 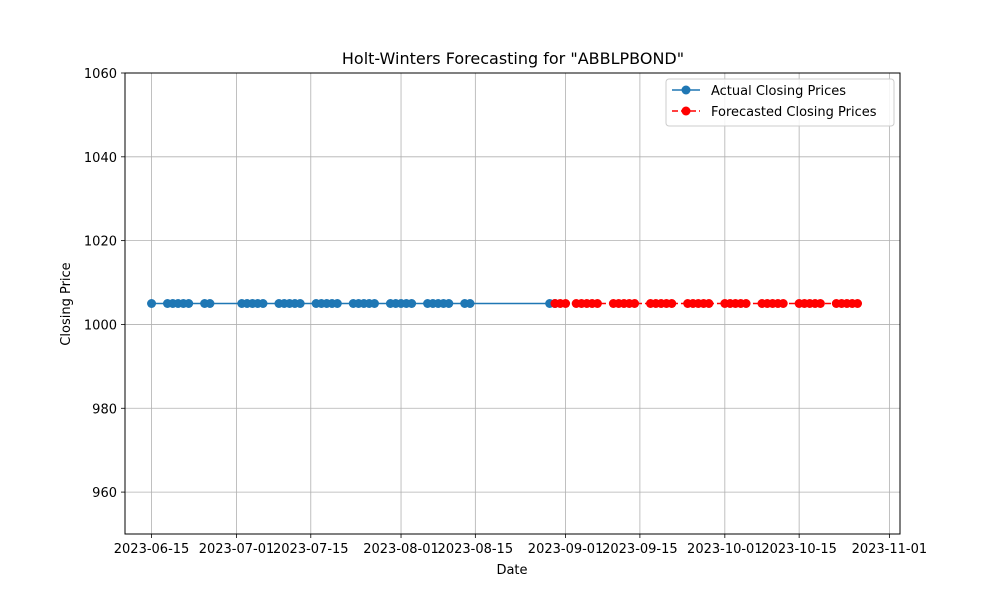 What do you see at coordinates (686, 111) in the screenshot?
I see `legend-marker-forecast` at bounding box center [686, 111].